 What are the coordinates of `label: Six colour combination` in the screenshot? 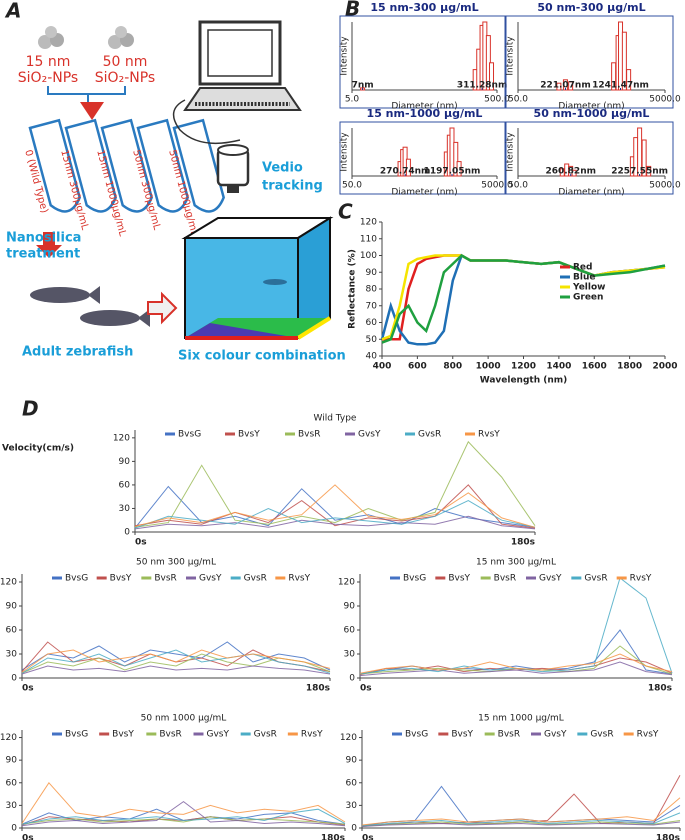 It's located at (262, 356).